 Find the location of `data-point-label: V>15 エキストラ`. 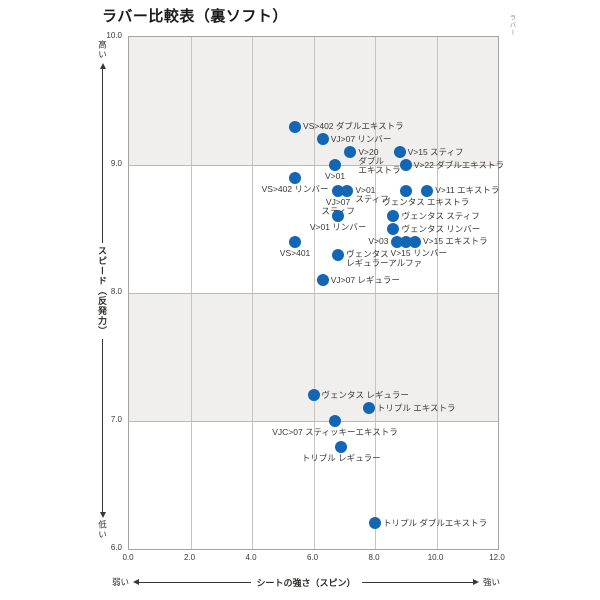

data-point-label: V>15 エキストラ is located at coordinates (455, 241).